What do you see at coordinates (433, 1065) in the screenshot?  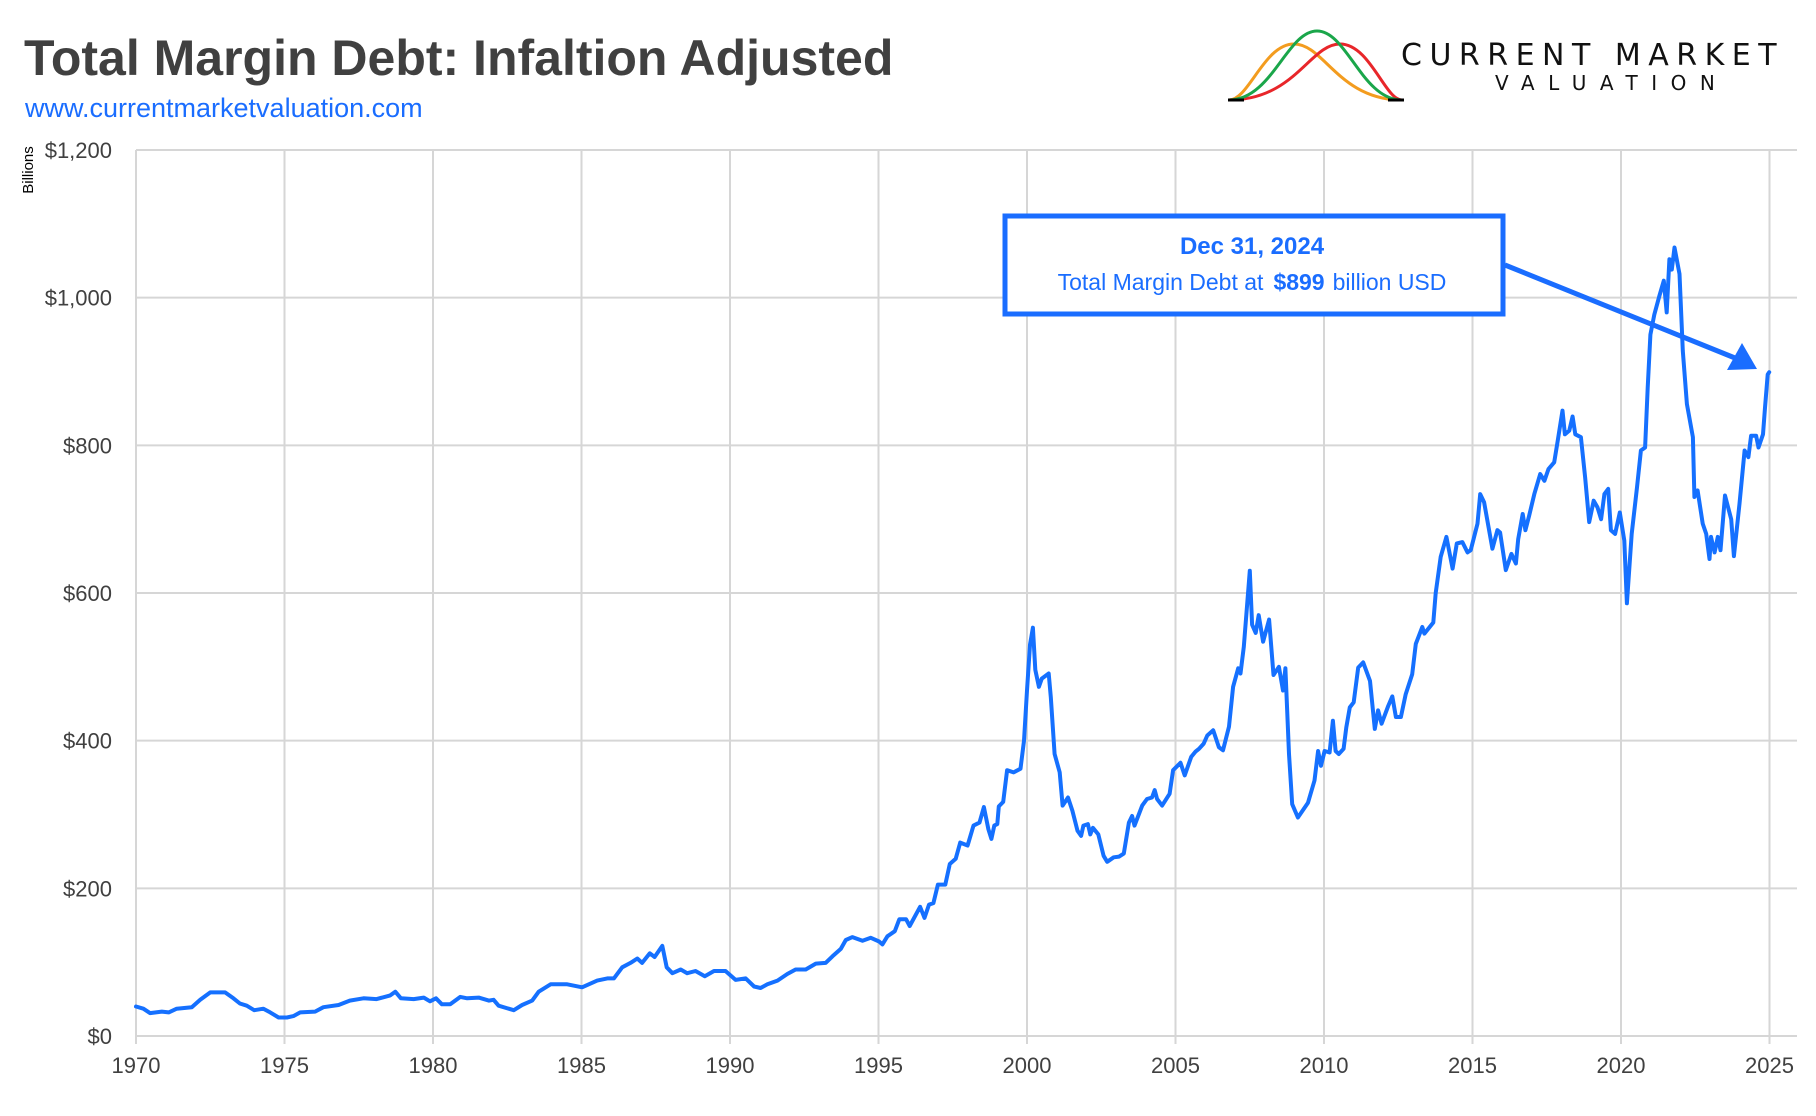 I see `x-tick-label: 1980` at bounding box center [433, 1065].